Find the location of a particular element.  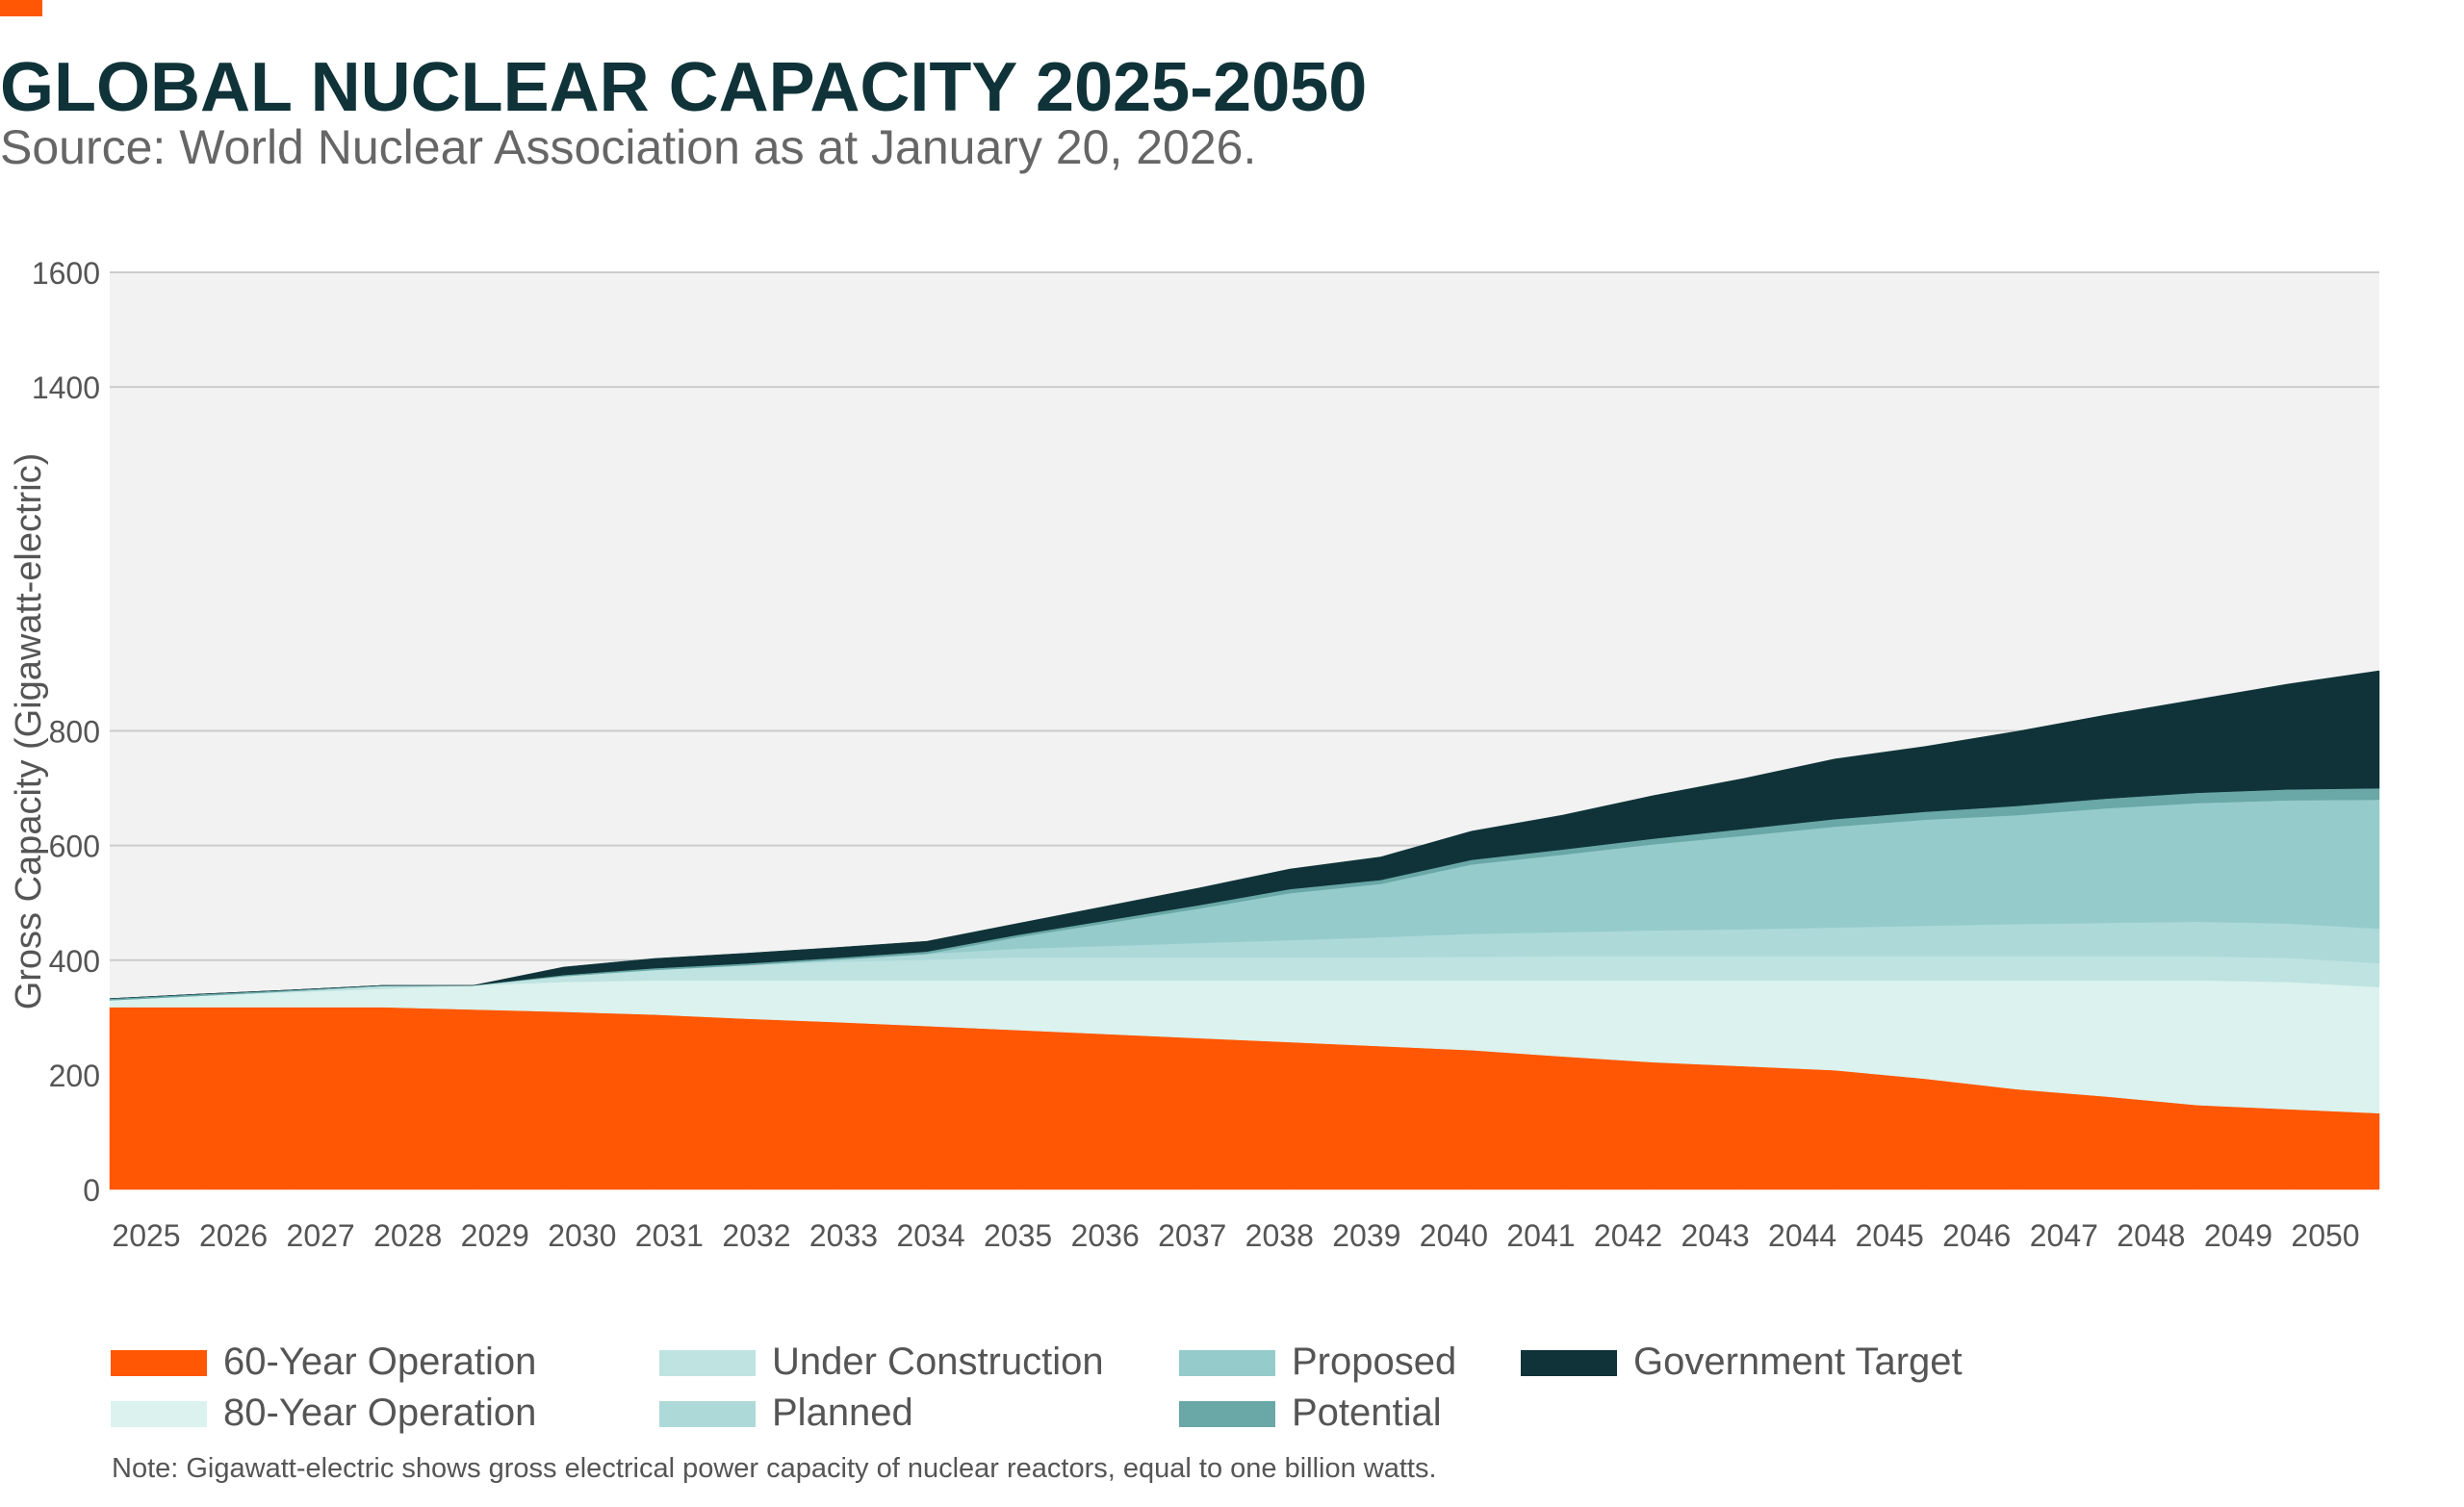

y-tick-label: 800 is located at coordinates (74, 732).